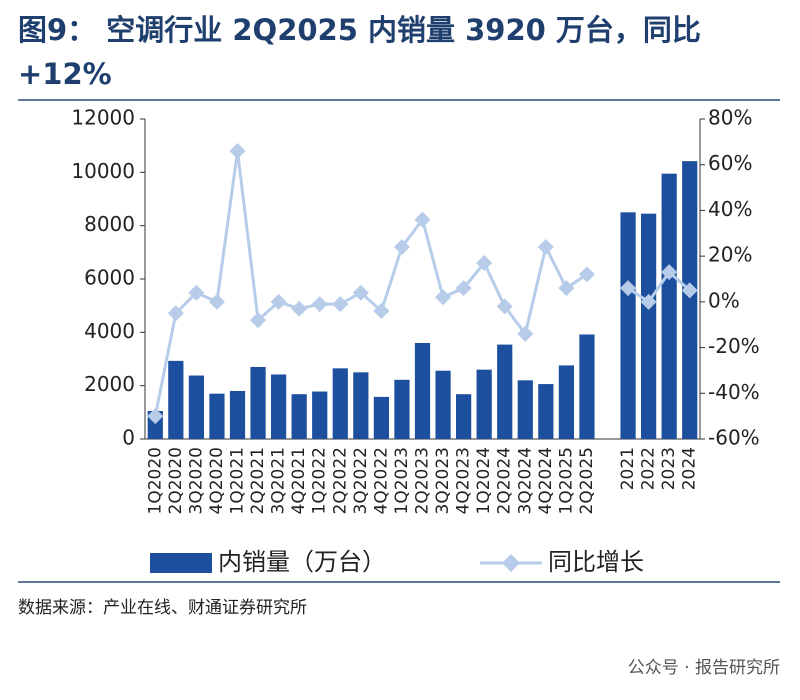 The height and width of the screenshot is (700, 800). What do you see at coordinates (381, 480) in the screenshot?
I see `x-tick-label: 4Q2022` at bounding box center [381, 480].